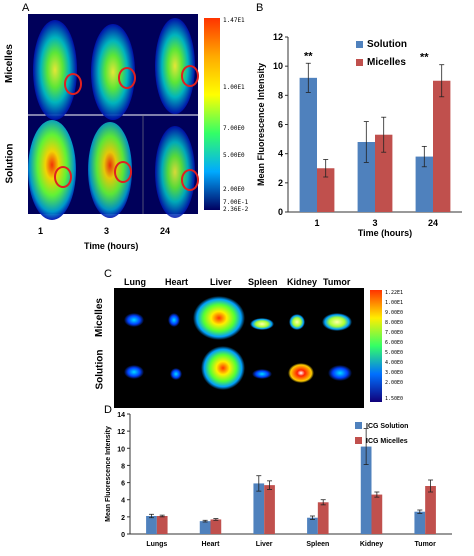 This screenshot has height=556, width=474. Describe the element at coordinates (426, 544) in the screenshot. I see `panel-d-category-label: Tumor` at that location.